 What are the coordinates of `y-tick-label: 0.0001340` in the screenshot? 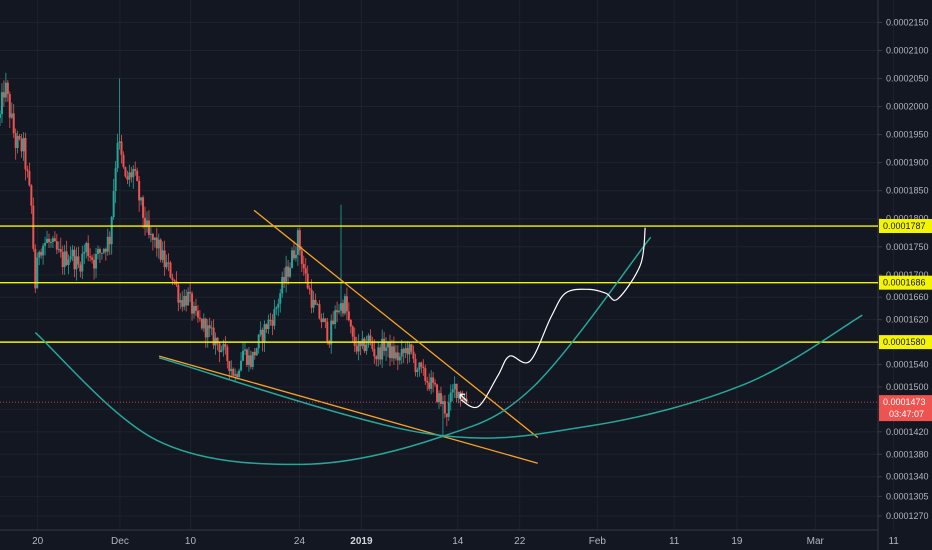 It's located at (907, 477).